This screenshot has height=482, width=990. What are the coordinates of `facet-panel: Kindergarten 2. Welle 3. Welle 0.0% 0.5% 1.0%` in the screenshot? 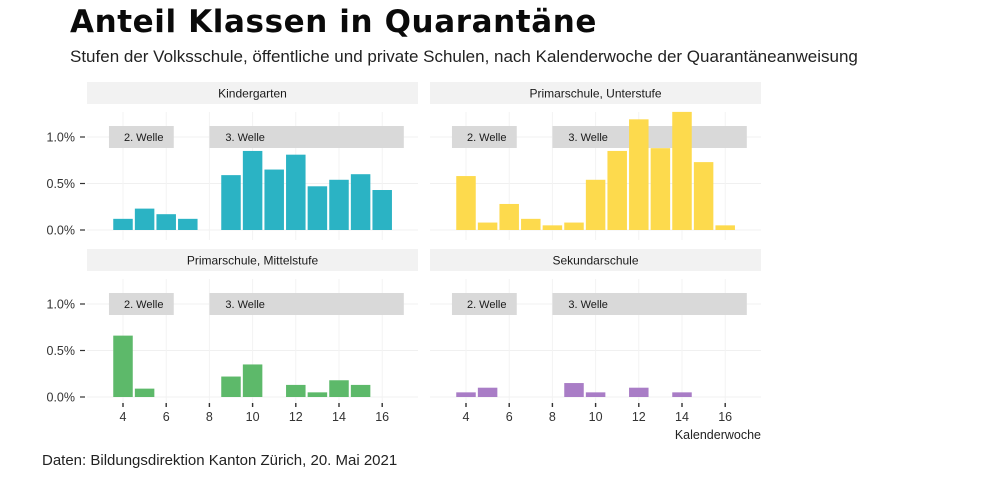 It's located at (232, 161).